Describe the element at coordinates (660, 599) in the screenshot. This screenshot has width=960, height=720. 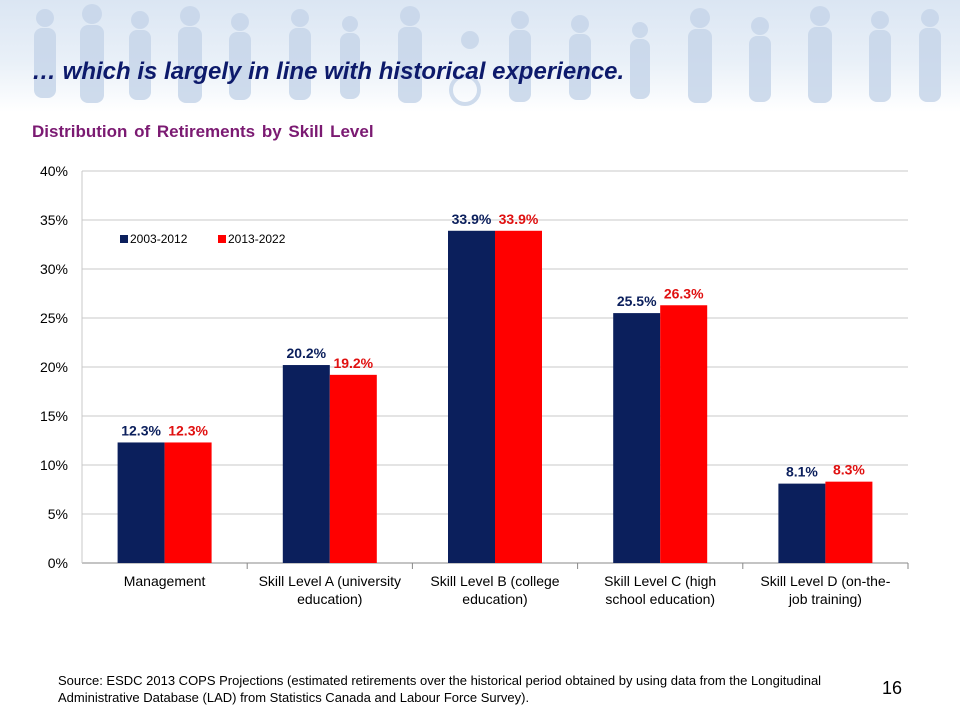
I see `x-tick-label: school education)` at that location.